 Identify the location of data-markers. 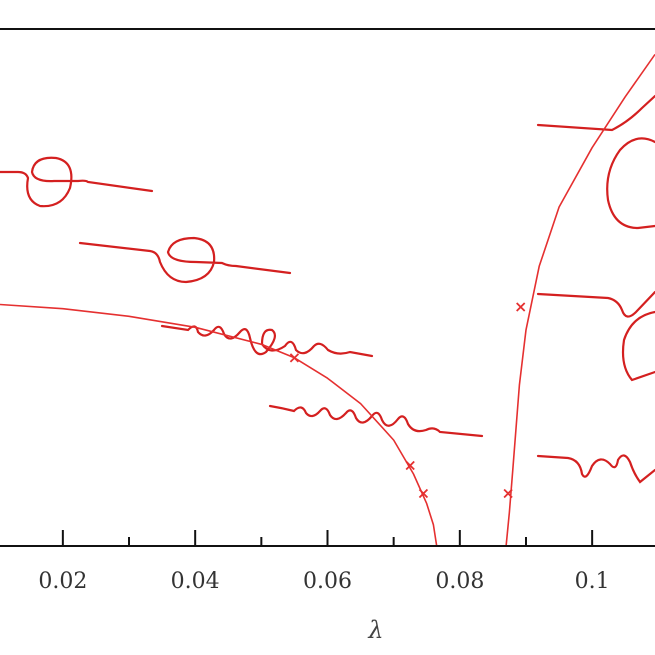
(407, 400).